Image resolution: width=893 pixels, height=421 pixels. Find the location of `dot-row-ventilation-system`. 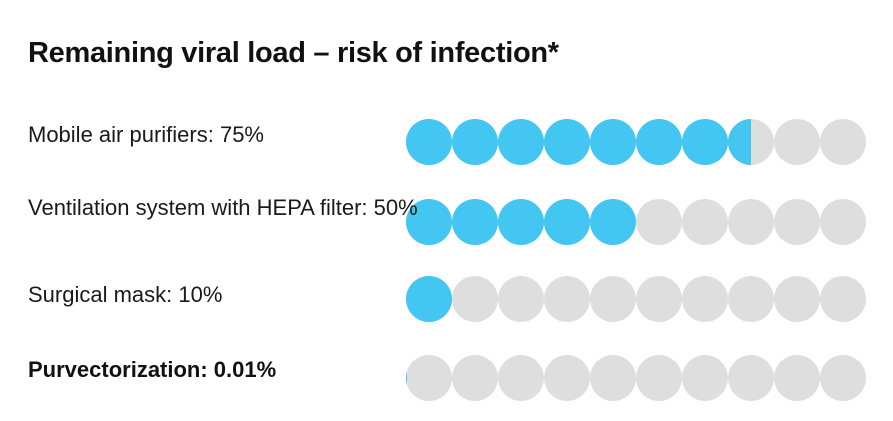

dot-row-ventilation-system is located at coordinates (636, 223).